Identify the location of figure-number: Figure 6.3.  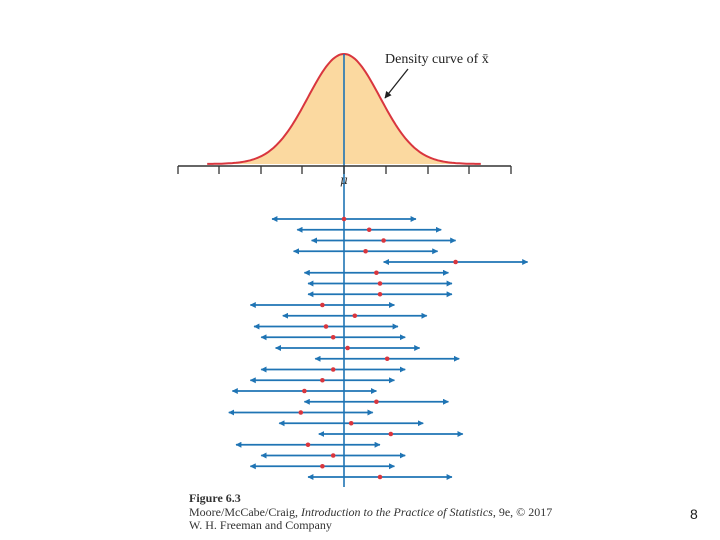
(215, 498).